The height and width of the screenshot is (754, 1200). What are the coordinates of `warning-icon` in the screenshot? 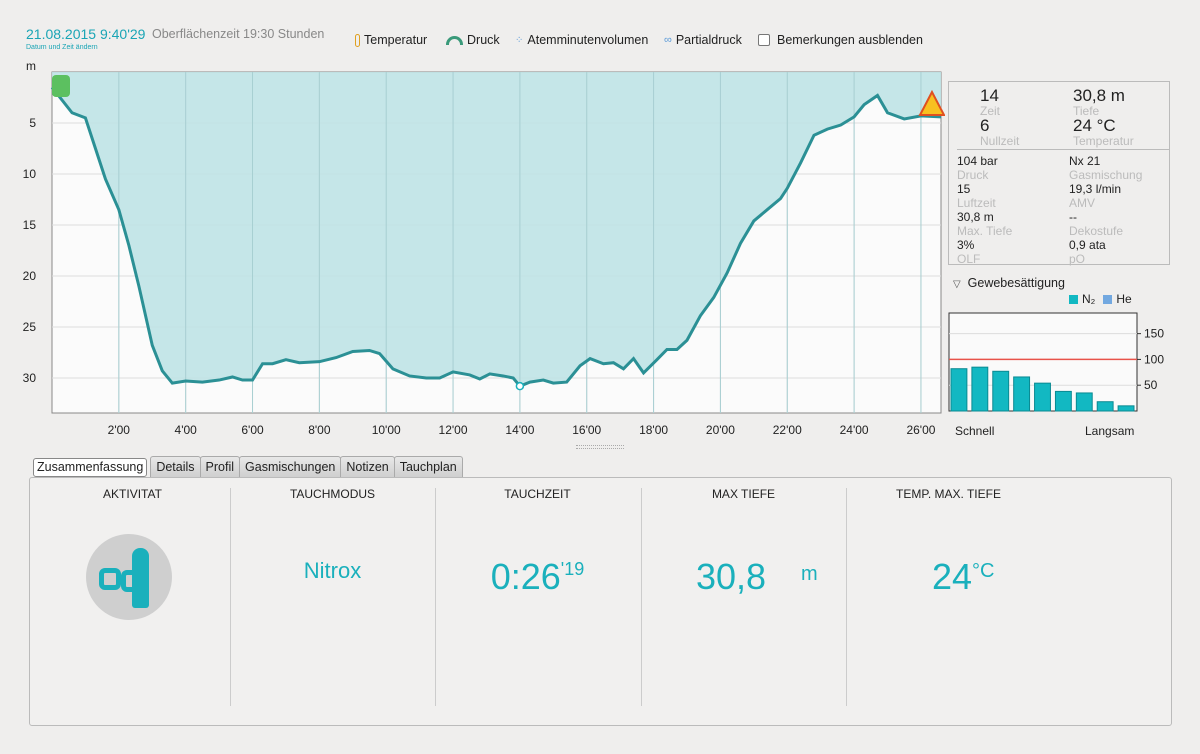 It's located at (931, 102).